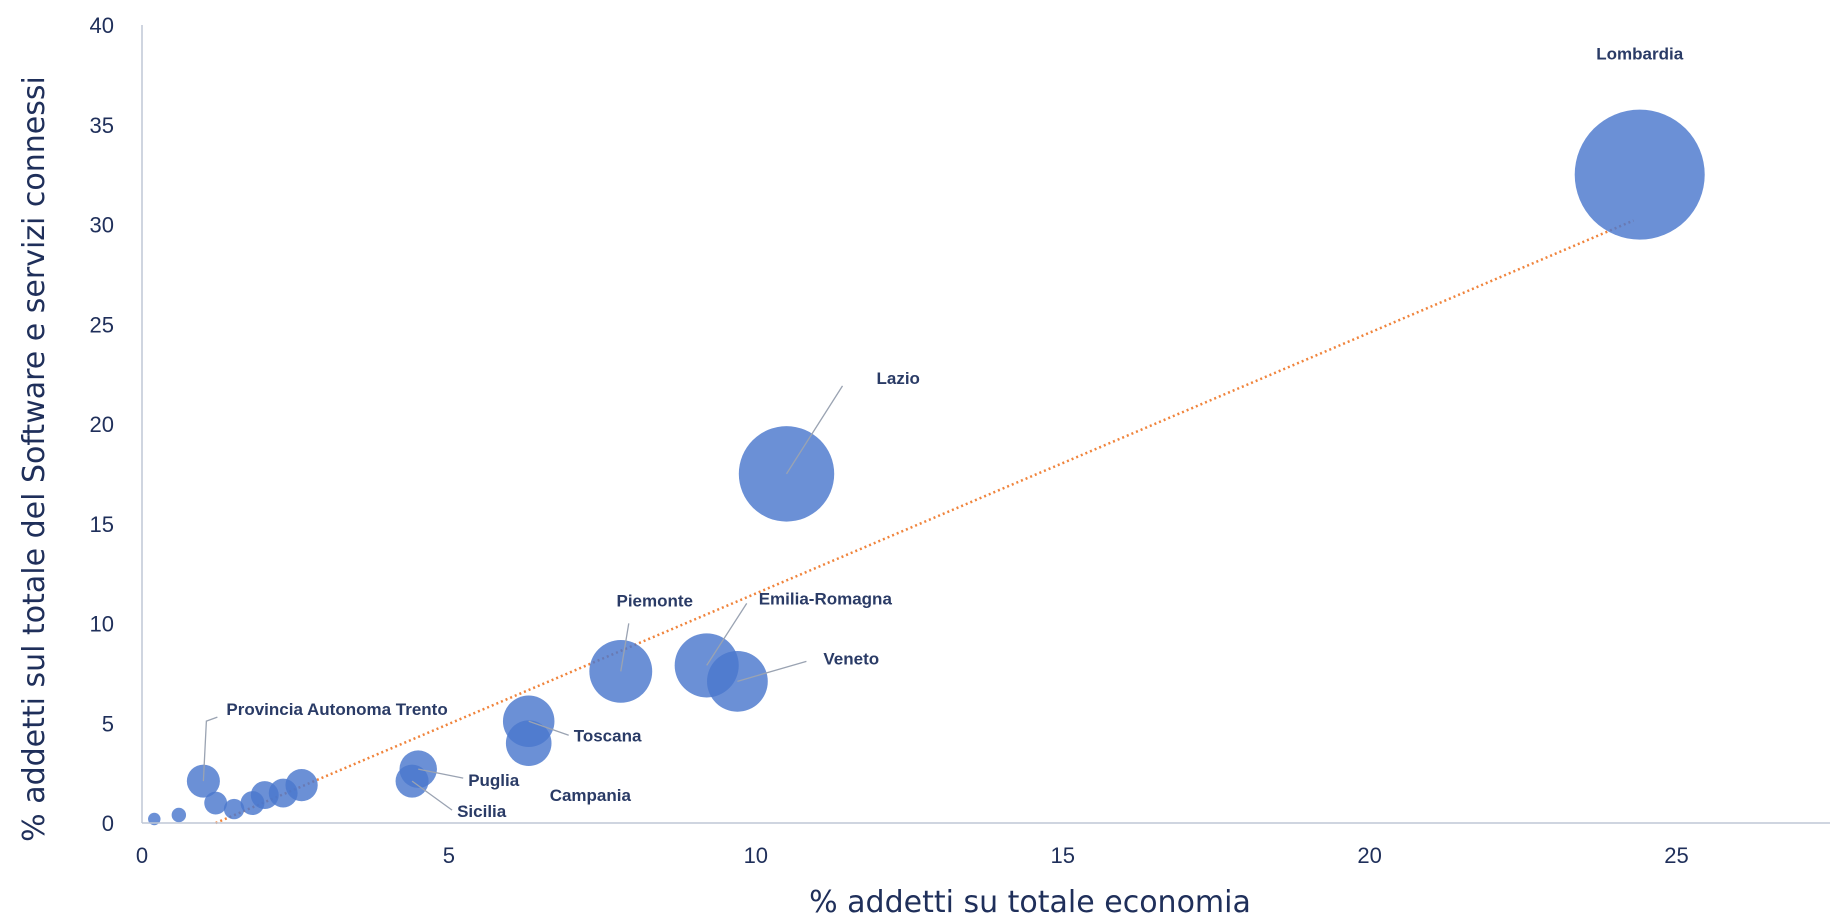 This screenshot has height=924, width=1830. I want to click on y-tick-label: 25, so click(102, 324).